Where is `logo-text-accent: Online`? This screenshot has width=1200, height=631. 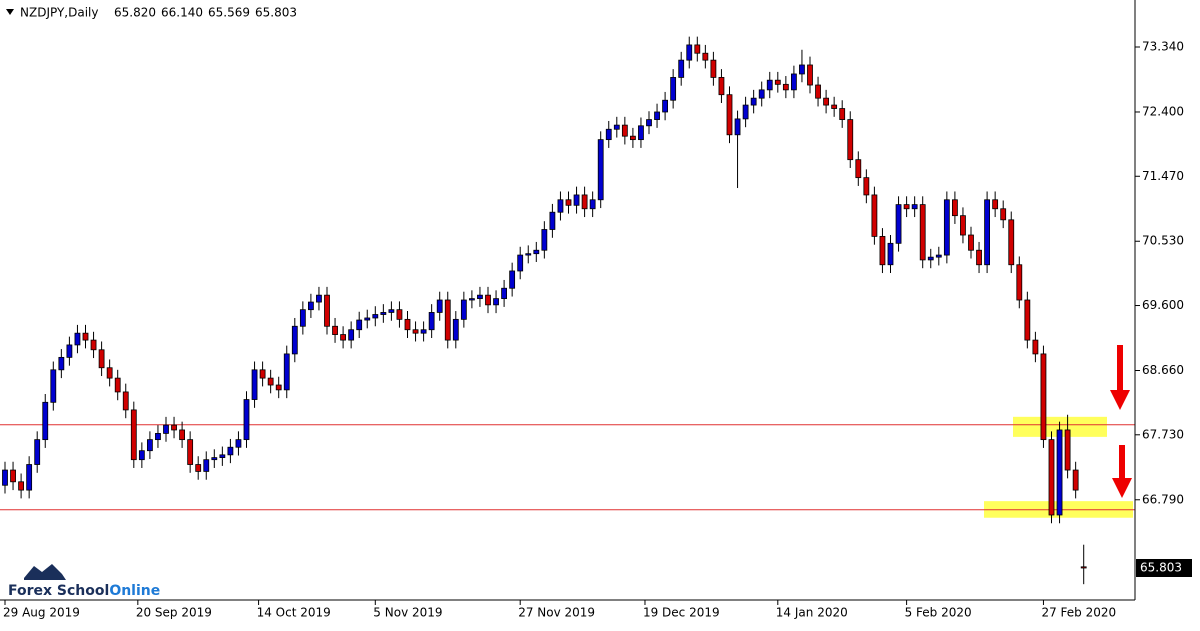
logo-text-accent: Online is located at coordinates (134, 591).